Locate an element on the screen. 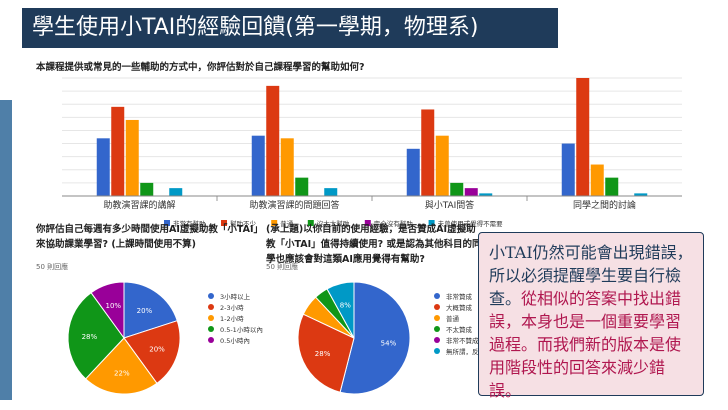 The height and width of the screenshot is (410, 728). legend-item: 非常贊成 is located at coordinates (466, 295).